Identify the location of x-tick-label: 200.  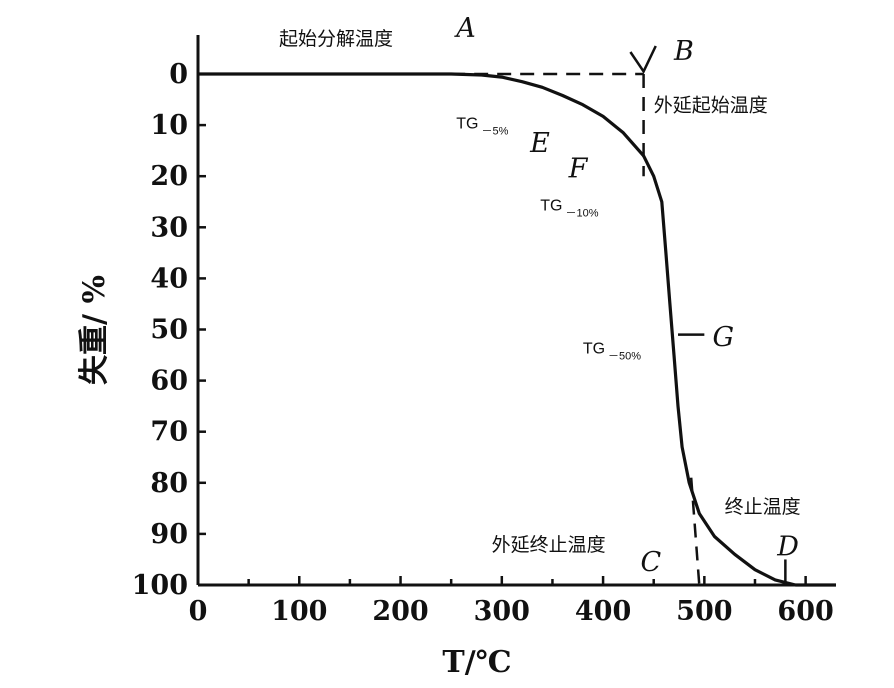
(400, 611).